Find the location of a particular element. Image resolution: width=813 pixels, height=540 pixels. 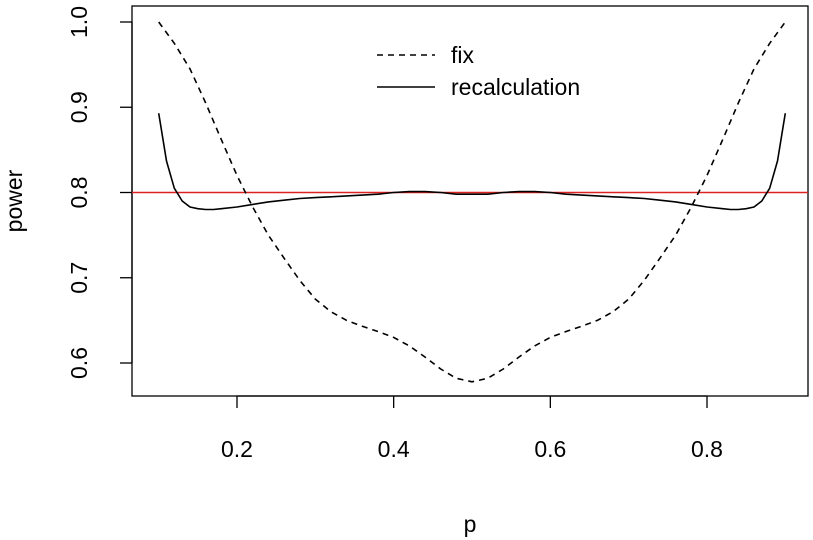

x-tick-label: 0.4 is located at coordinates (394, 449).